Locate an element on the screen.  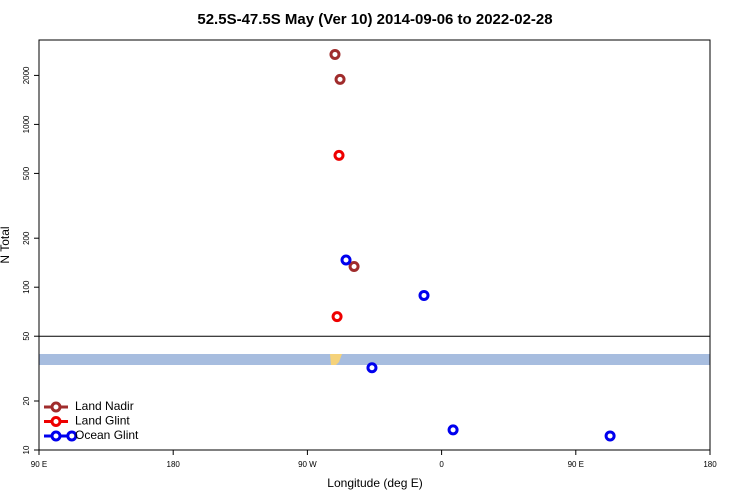
land-patch is located at coordinates (336, 359).